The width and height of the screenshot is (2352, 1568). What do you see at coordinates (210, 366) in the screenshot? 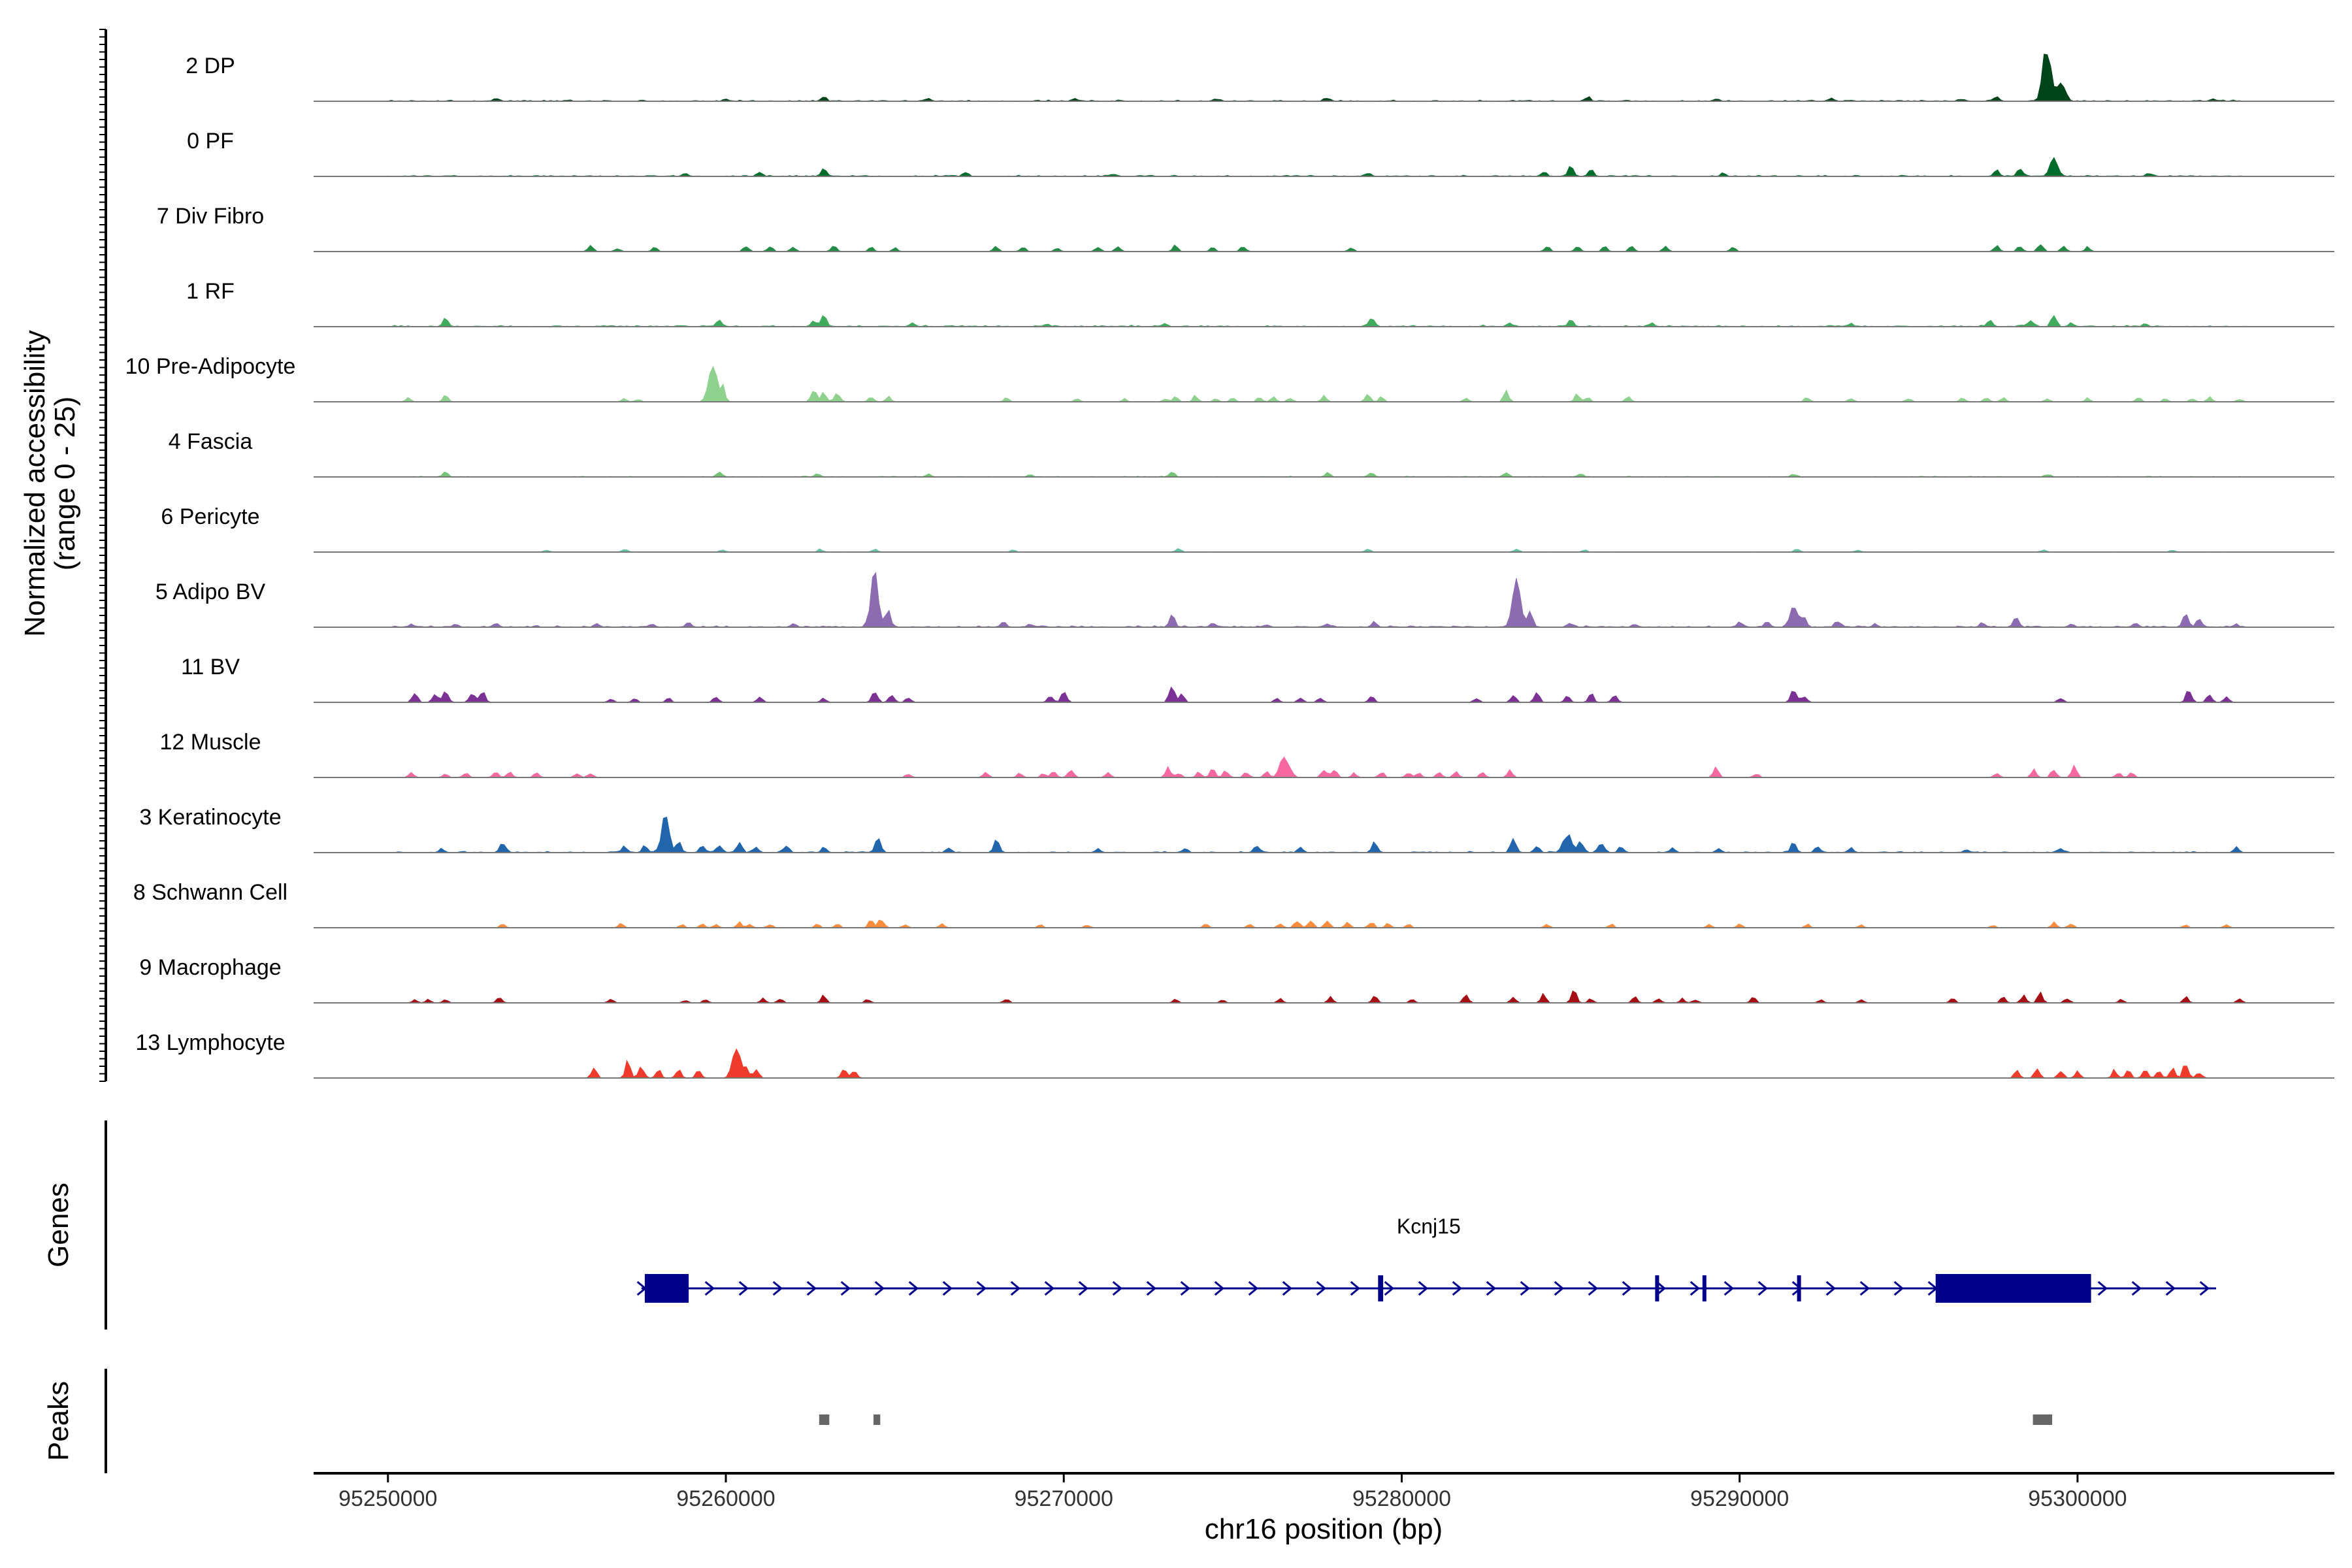
I see `track-label: 10 Pre-Adipocyte` at bounding box center [210, 366].